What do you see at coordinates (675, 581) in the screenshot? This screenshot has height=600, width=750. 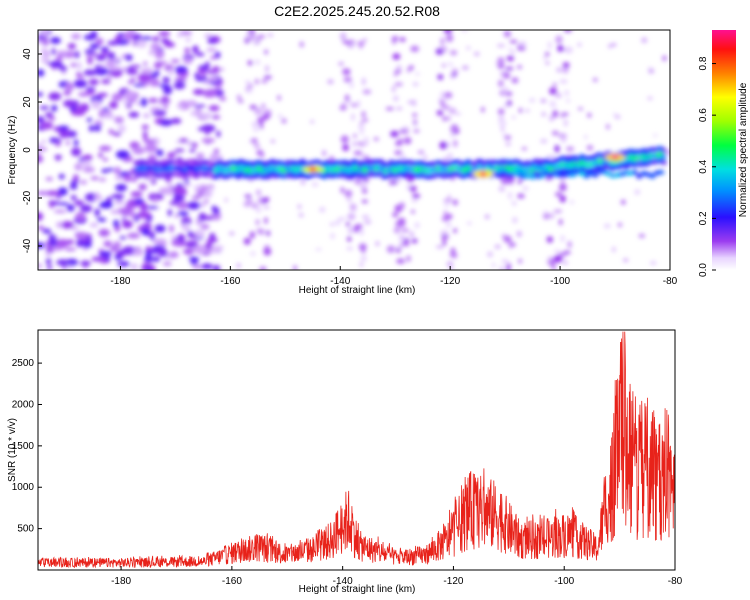 I see `snr-x-tick-label: -80` at bounding box center [675, 581].